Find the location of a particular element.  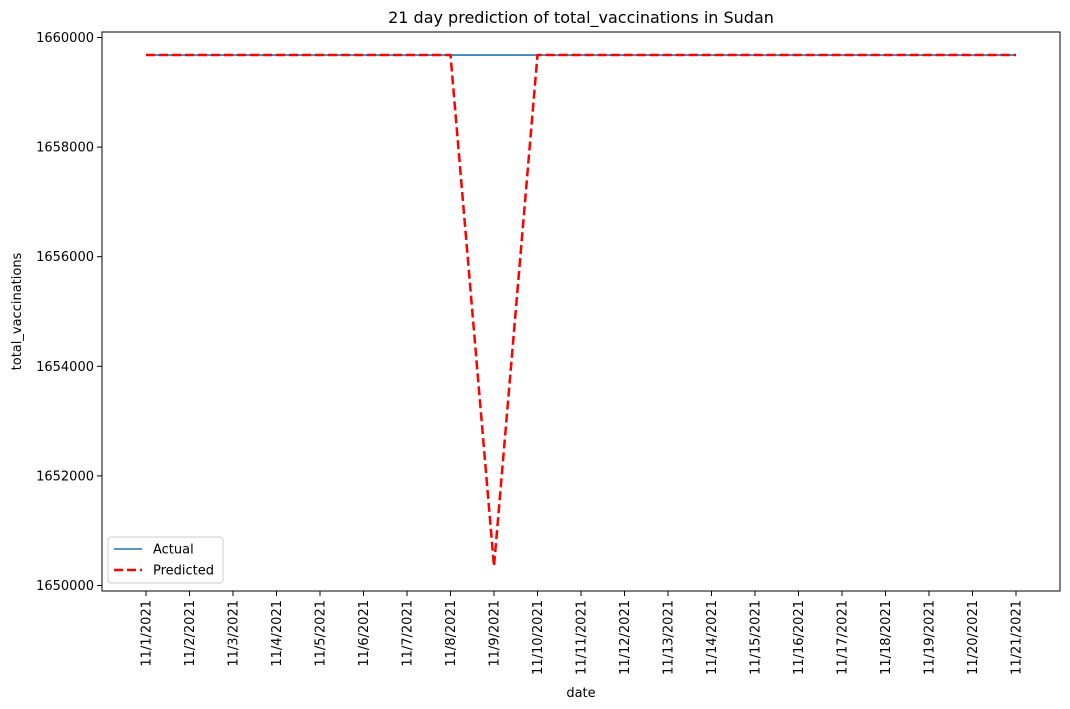

x-tick-label: 11/11/2021 is located at coordinates (582, 637).